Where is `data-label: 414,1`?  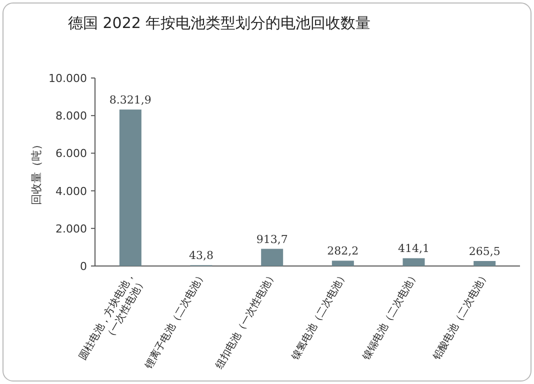
data-label: 414,1 is located at coordinates (414, 249).